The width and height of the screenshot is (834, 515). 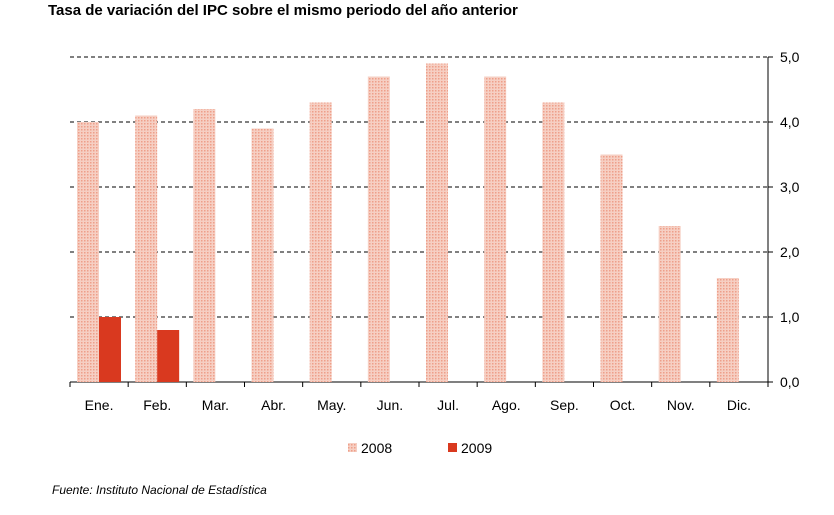 What do you see at coordinates (448, 405) in the screenshot?
I see `x-tick-label: Jul.` at bounding box center [448, 405].